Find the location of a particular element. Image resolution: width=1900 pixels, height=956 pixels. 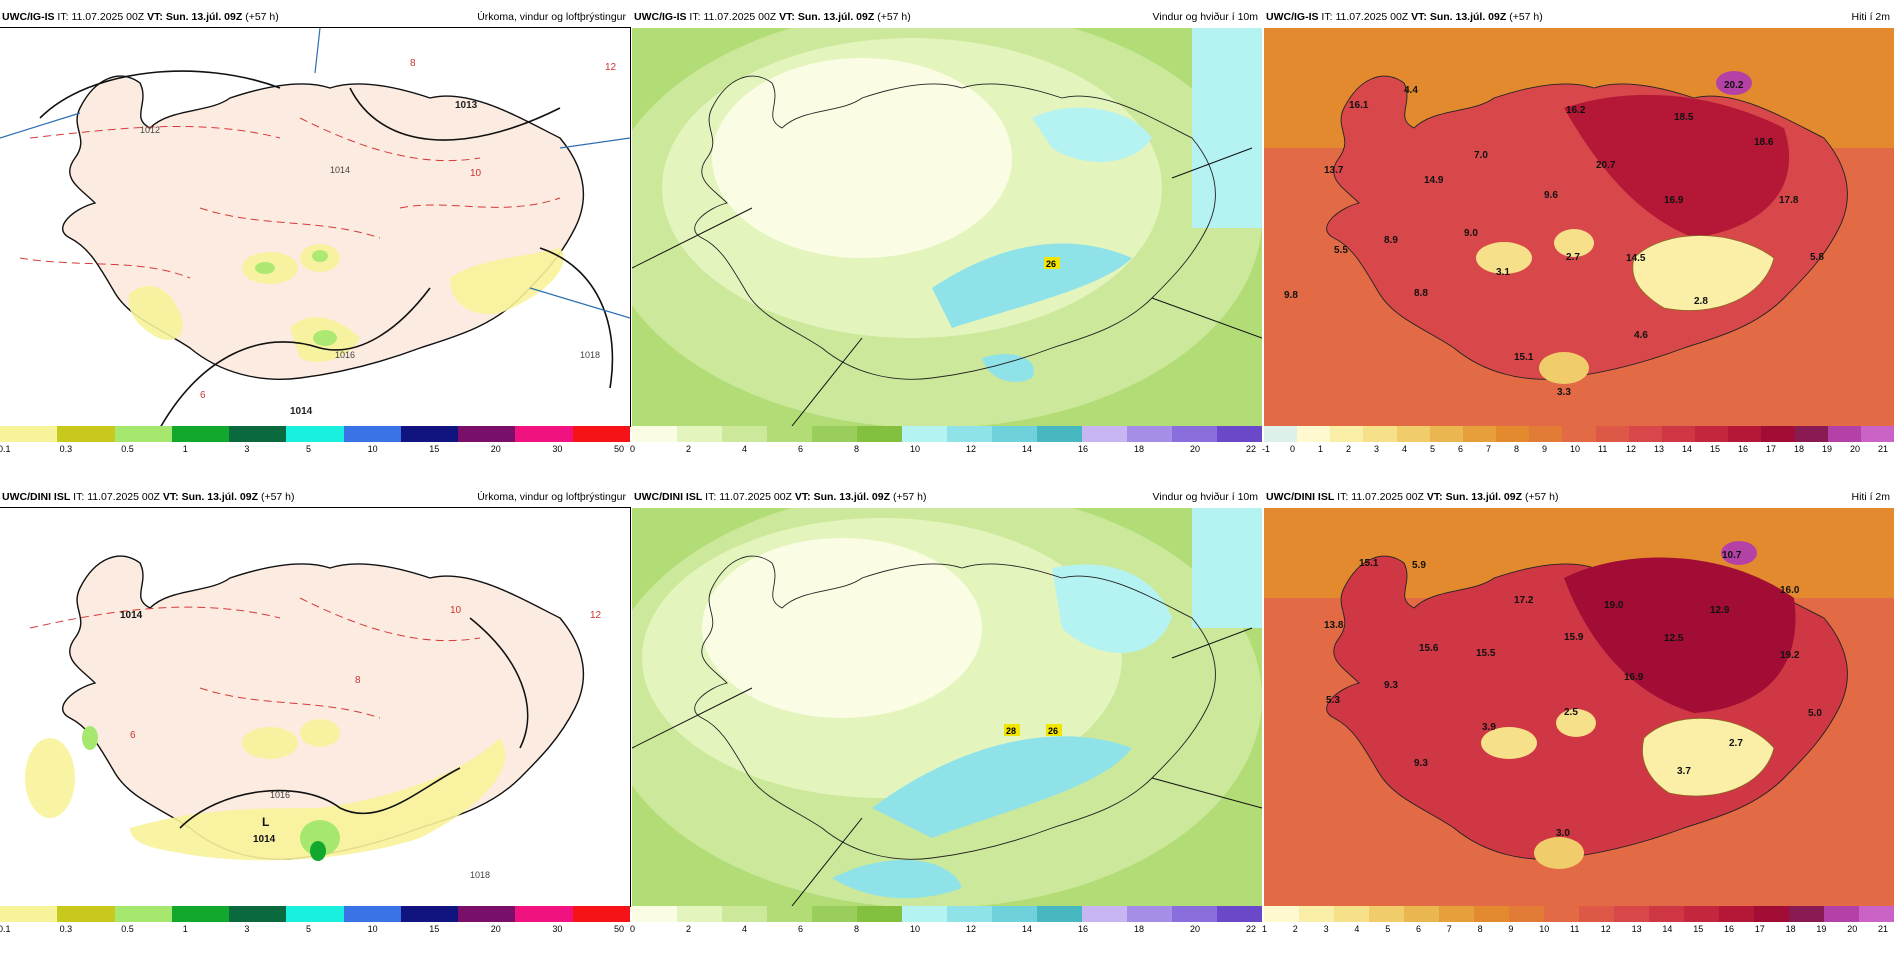

temp-value: 13.7 is located at coordinates (1334, 170).